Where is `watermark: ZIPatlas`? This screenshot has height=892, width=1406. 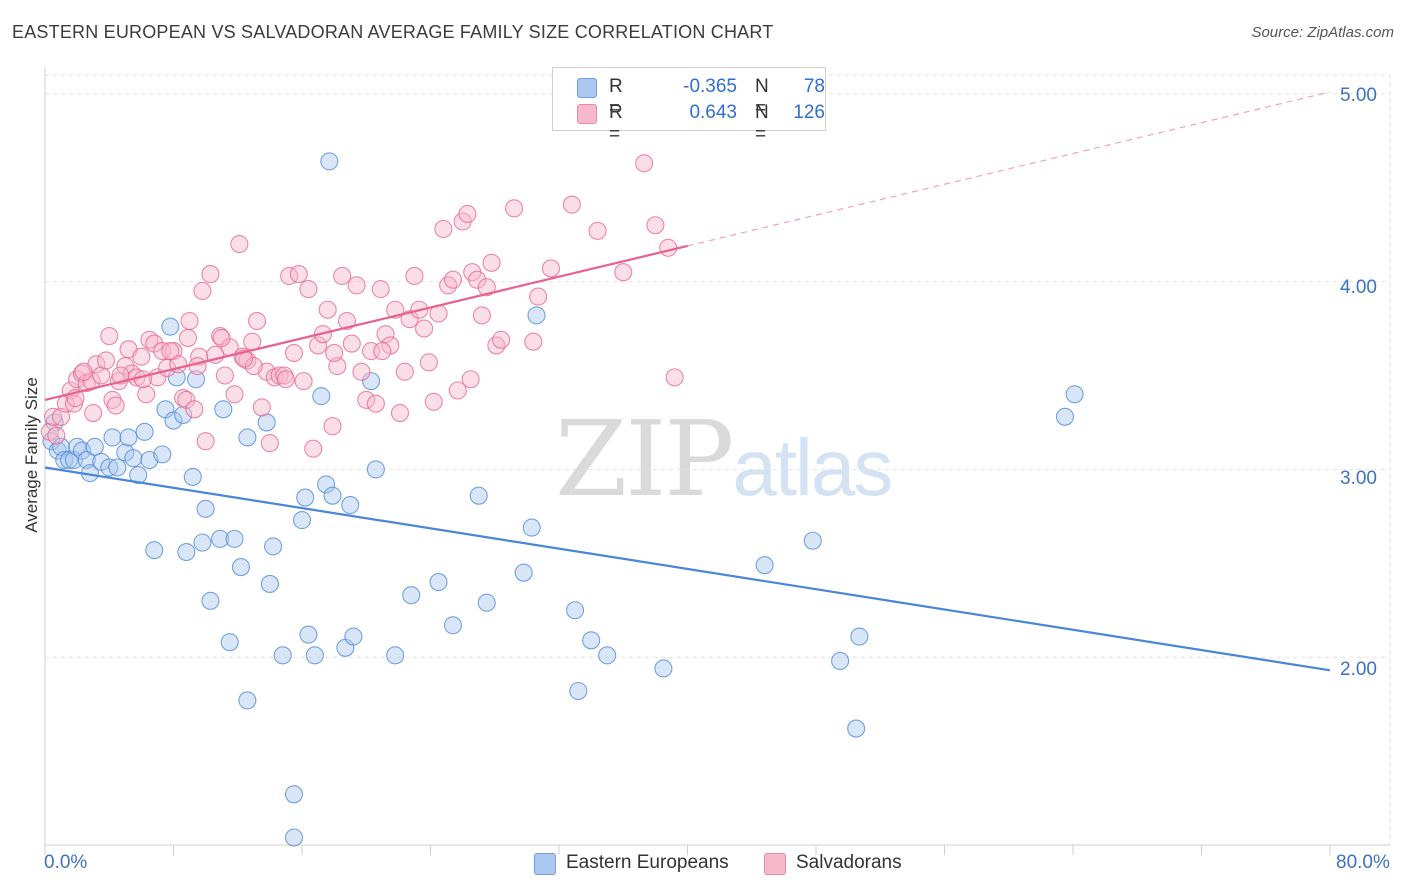
watermark: ZIPatlas is located at coordinates (724, 459).